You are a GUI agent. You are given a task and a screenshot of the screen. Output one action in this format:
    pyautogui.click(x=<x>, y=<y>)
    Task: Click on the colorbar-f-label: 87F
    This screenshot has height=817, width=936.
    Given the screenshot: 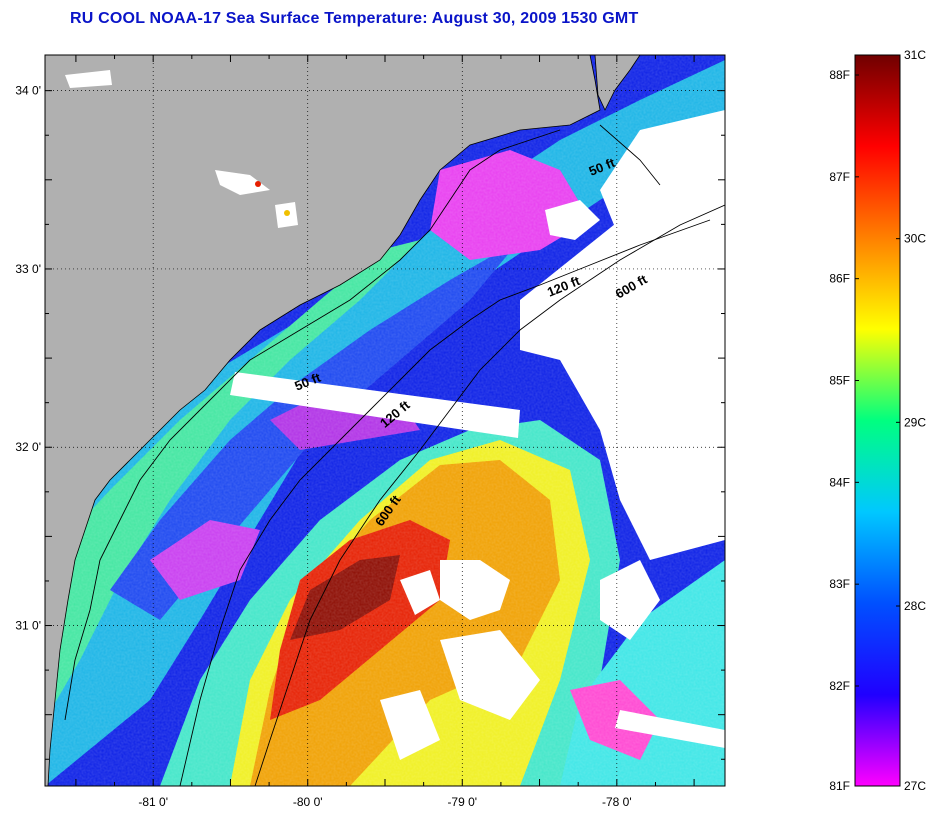 What is the action you would take?
    pyautogui.click(x=839, y=177)
    